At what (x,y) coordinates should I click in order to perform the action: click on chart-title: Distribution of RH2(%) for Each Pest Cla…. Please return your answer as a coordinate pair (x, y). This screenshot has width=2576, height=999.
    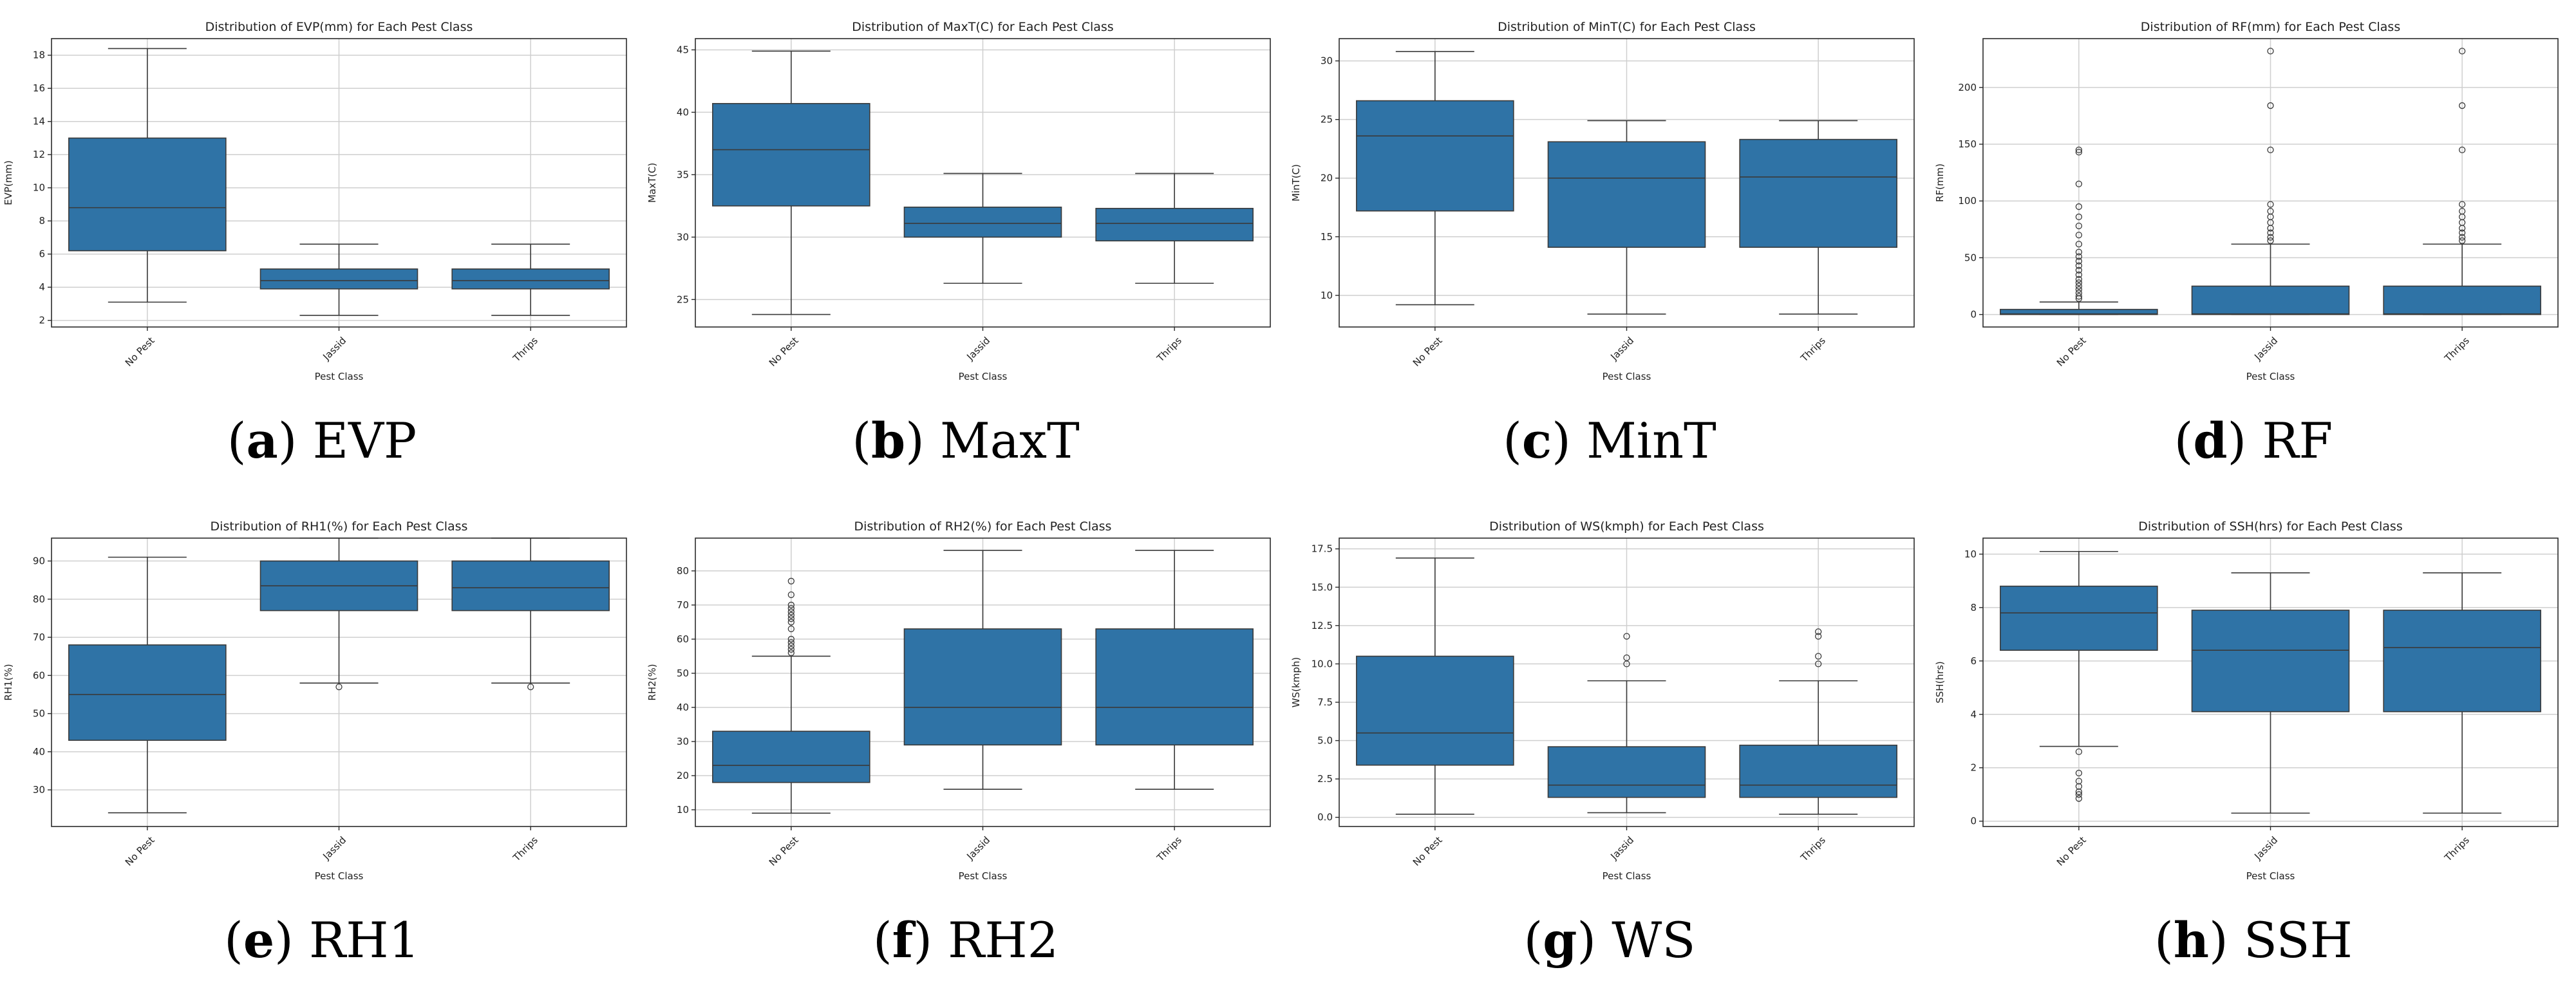
    Looking at the image, I should click on (983, 526).